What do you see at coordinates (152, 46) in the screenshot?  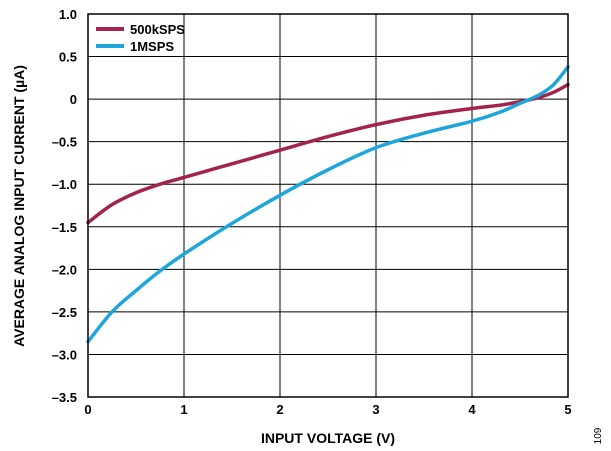 I see `legend-label-1msps: 1MSPS` at bounding box center [152, 46].